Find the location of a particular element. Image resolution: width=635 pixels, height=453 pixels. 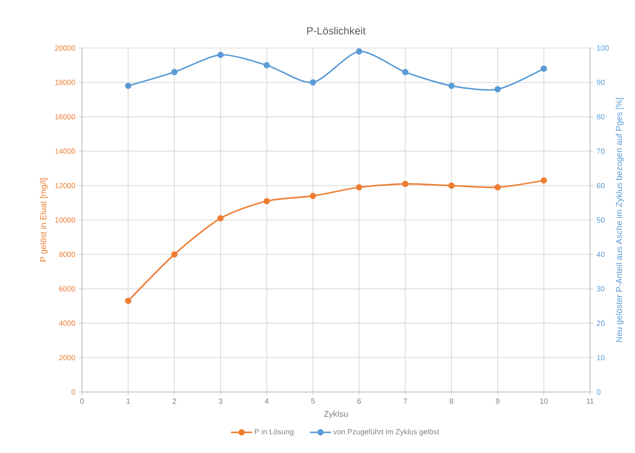

x-axis-title: Zyklsu is located at coordinates (336, 414).